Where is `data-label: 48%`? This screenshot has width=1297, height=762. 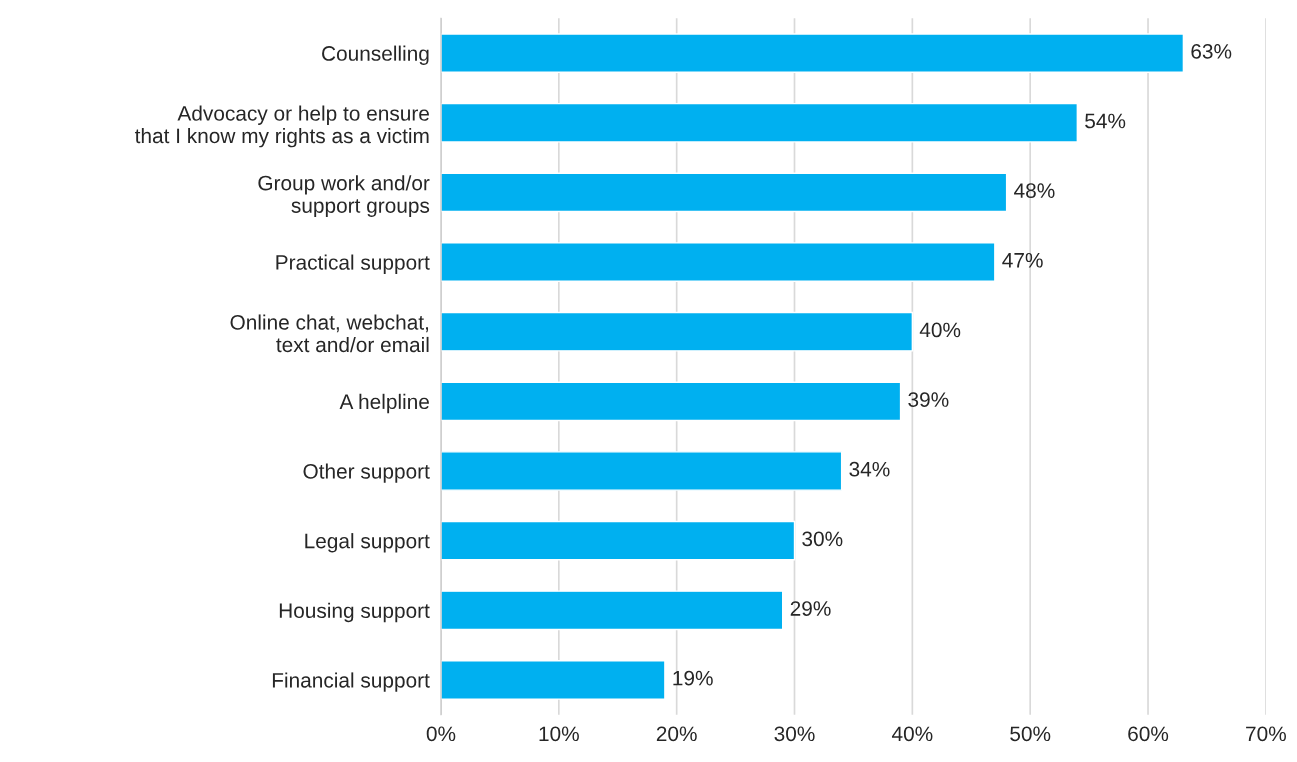
data-label: 48% is located at coordinates (1034, 190).